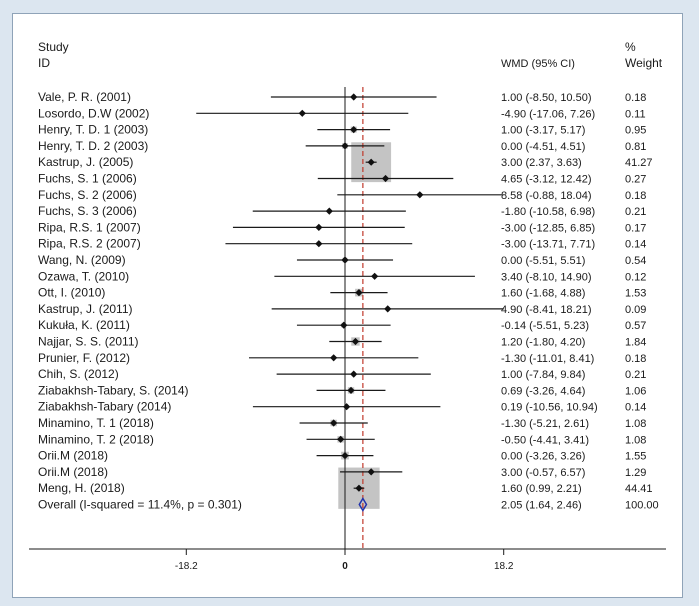 This screenshot has width=699, height=606. Describe the element at coordinates (93, 146) in the screenshot. I see `study-label: Henry, T. D. 2 (2003)` at that location.